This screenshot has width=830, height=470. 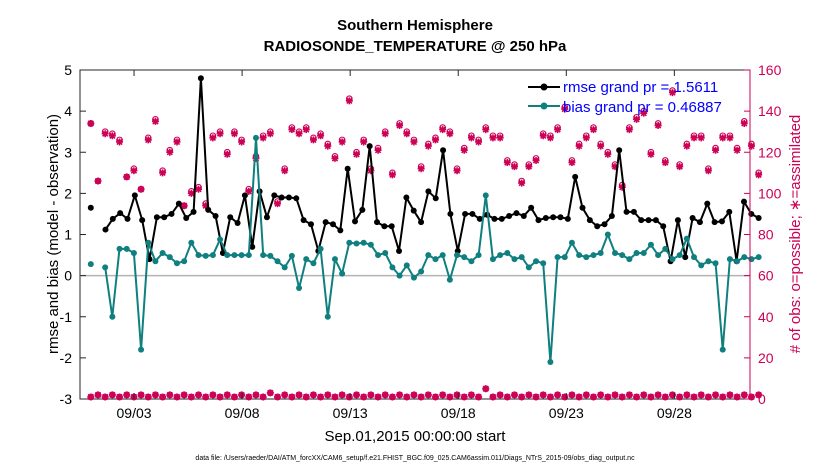 I want to click on y2-axis-label: # of obs: o=possible; ∗=assimilated, so click(x=795, y=234).